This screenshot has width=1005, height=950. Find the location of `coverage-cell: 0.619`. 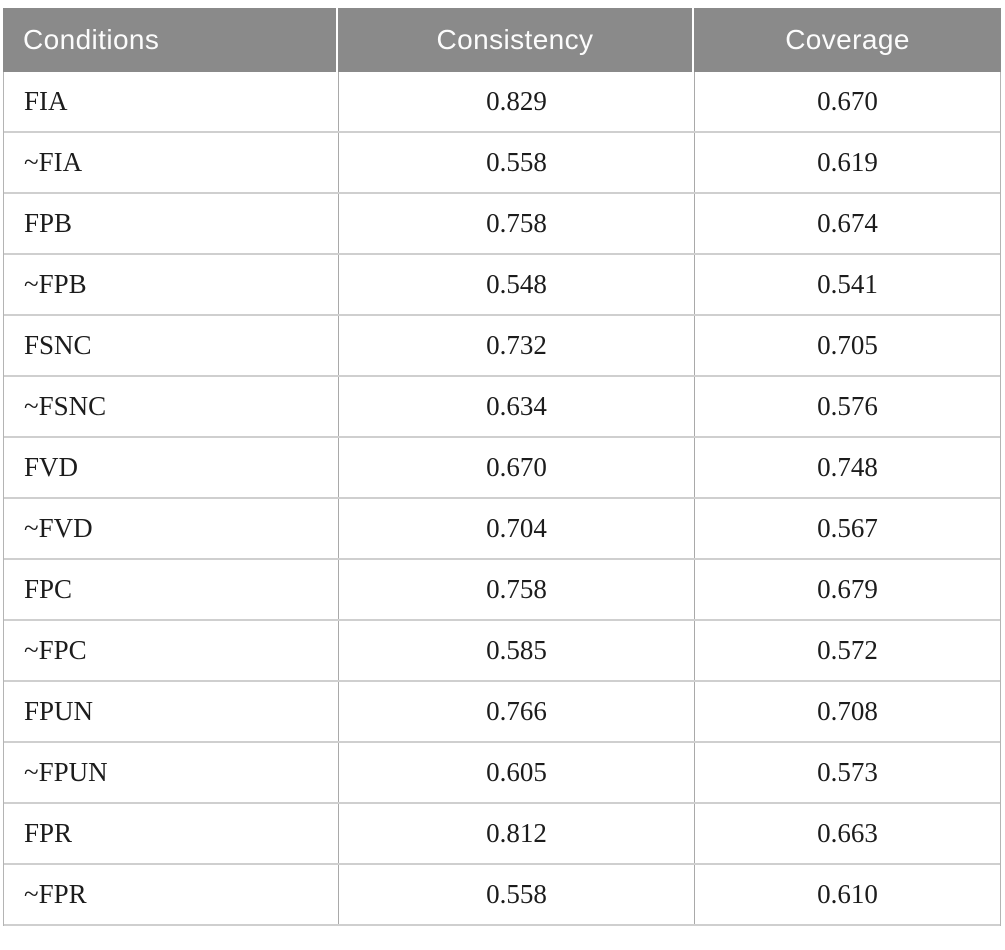

coverage-cell: 0.619 is located at coordinates (847, 162).